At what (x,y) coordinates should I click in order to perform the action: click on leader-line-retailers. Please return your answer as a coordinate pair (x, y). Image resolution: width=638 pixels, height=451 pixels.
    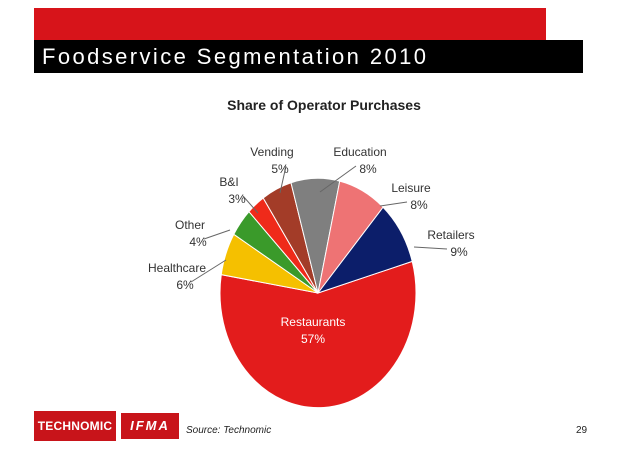
    Looking at the image, I should click on (430, 248).